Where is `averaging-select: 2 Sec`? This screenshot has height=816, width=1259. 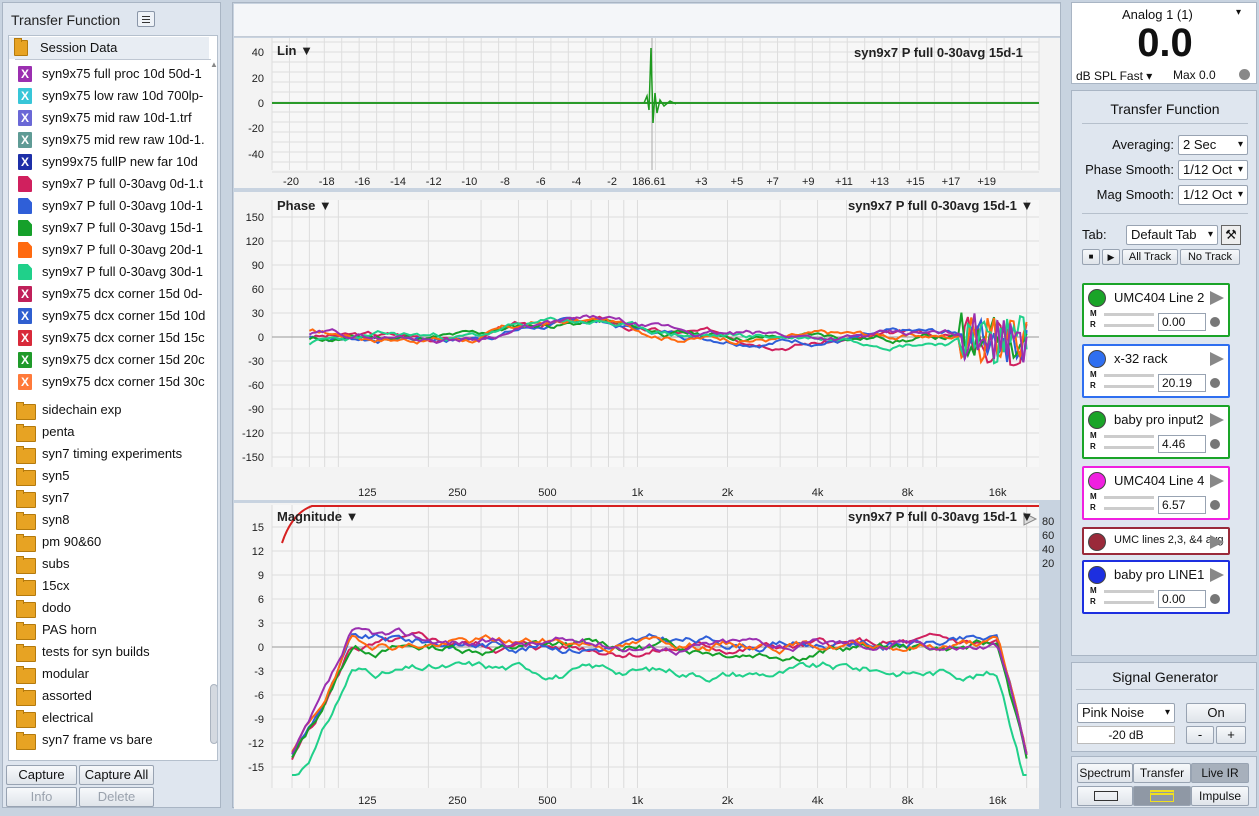 averaging-select: 2 Sec is located at coordinates (1213, 145).